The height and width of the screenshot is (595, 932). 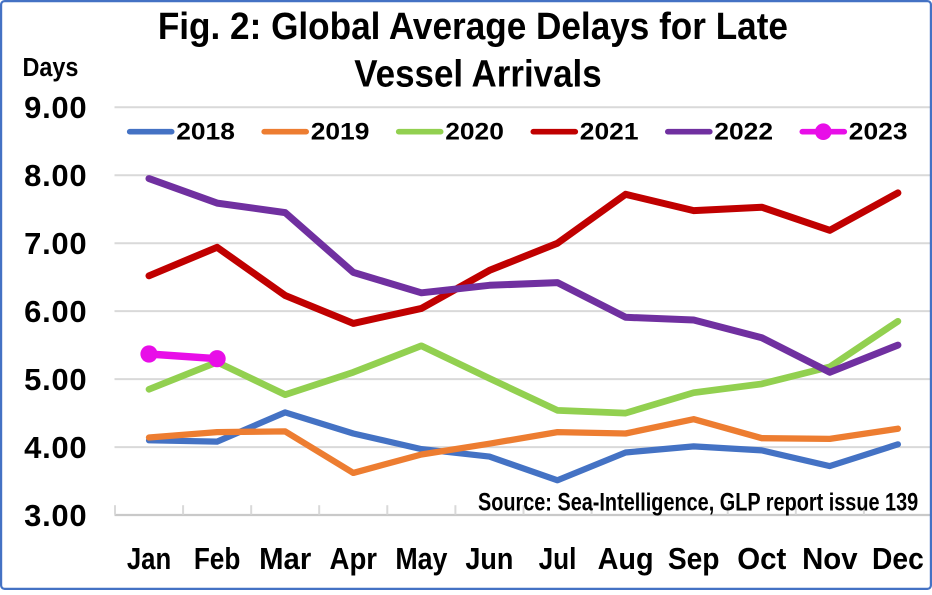 I want to click on svg-text: Feb, so click(x=217, y=559).